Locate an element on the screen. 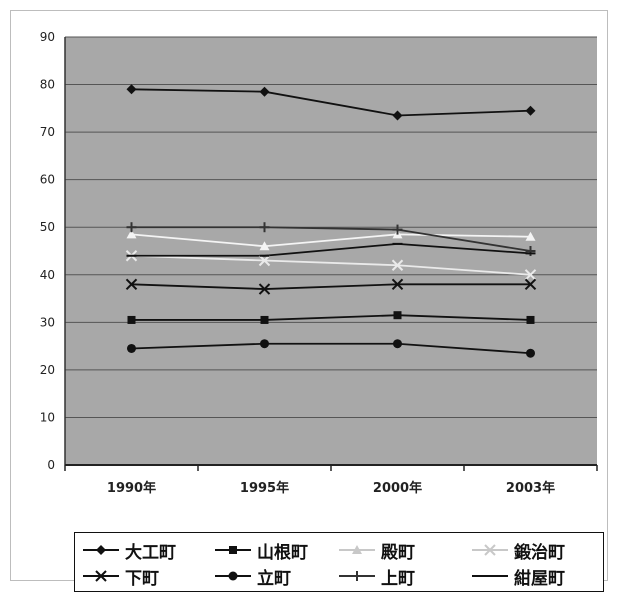 This screenshot has height=592, width=618. x-tick-label: 2003年 is located at coordinates (530, 488).